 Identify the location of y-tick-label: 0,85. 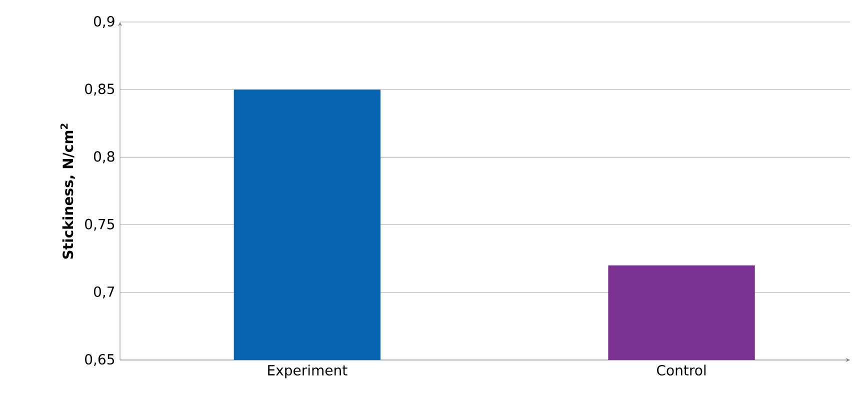
(99, 90).